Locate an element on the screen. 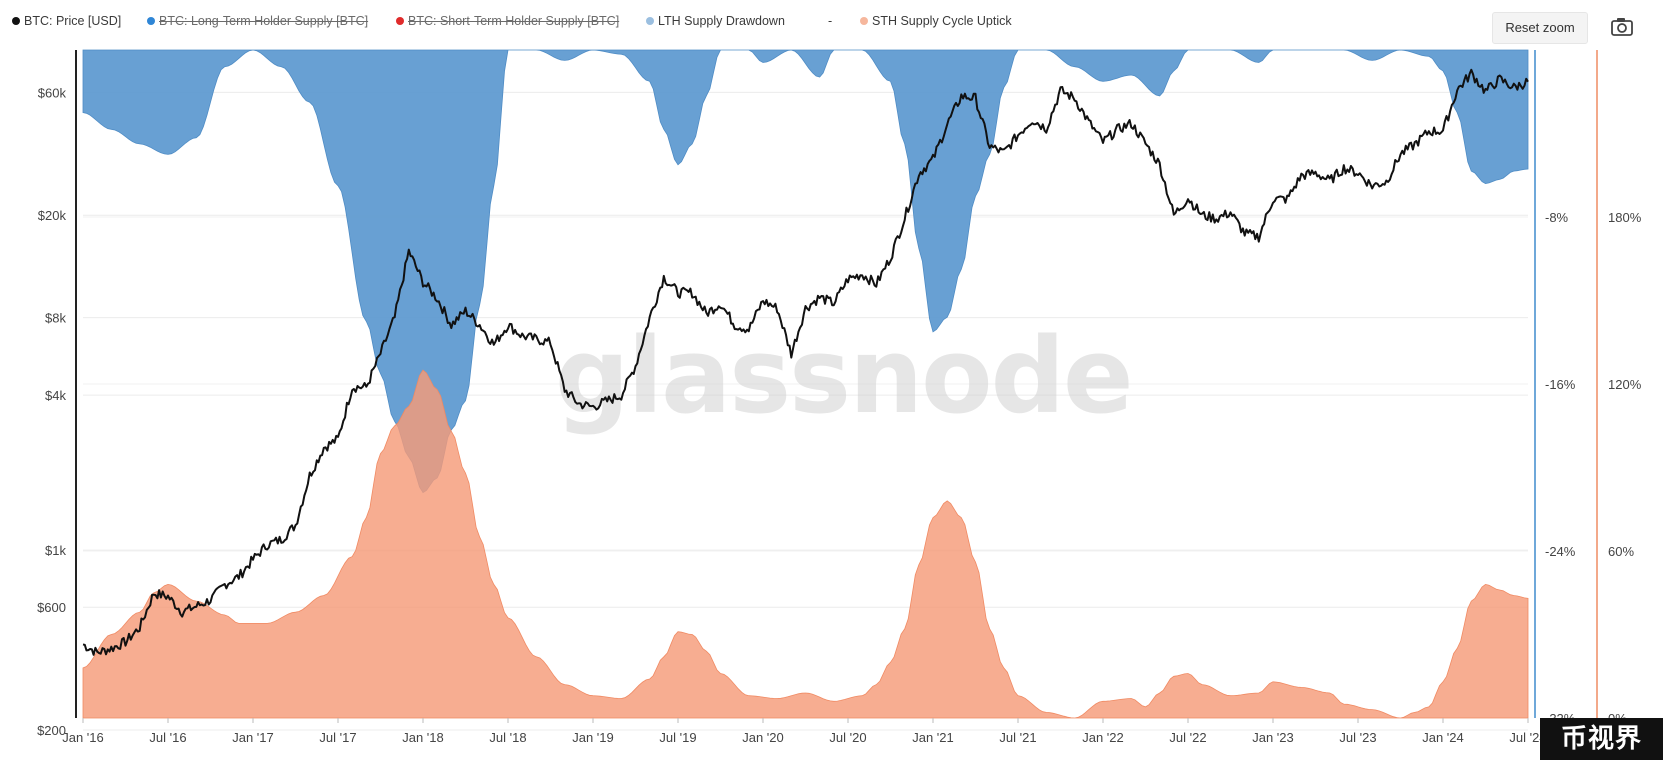 Image resolution: width=1663 pixels, height=760 pixels. x-tick-label-14: Jan '23 is located at coordinates (1273, 737).